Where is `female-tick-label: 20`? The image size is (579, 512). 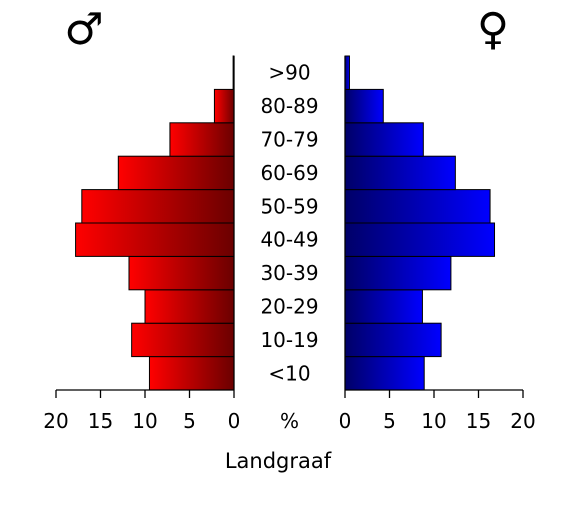 female-tick-label: 20 is located at coordinates (522, 421).